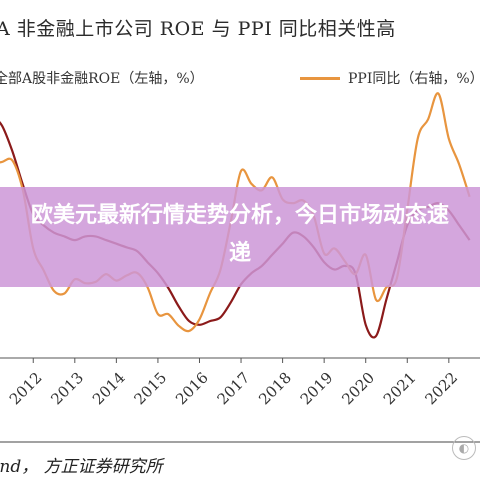 The height and width of the screenshot is (480, 480). What do you see at coordinates (81, 467) in the screenshot?
I see `source-note: ind， 方正证券研究所` at bounding box center [81, 467].